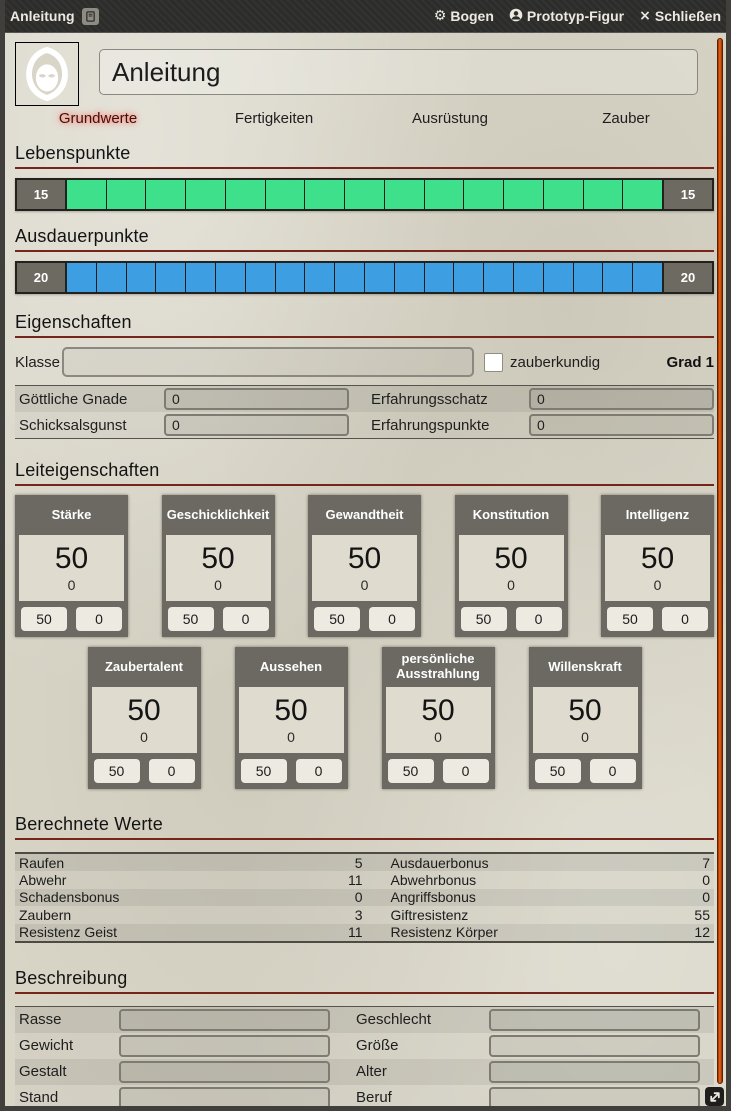  I want to click on calc-label: Resistenz Körper, so click(444, 932).